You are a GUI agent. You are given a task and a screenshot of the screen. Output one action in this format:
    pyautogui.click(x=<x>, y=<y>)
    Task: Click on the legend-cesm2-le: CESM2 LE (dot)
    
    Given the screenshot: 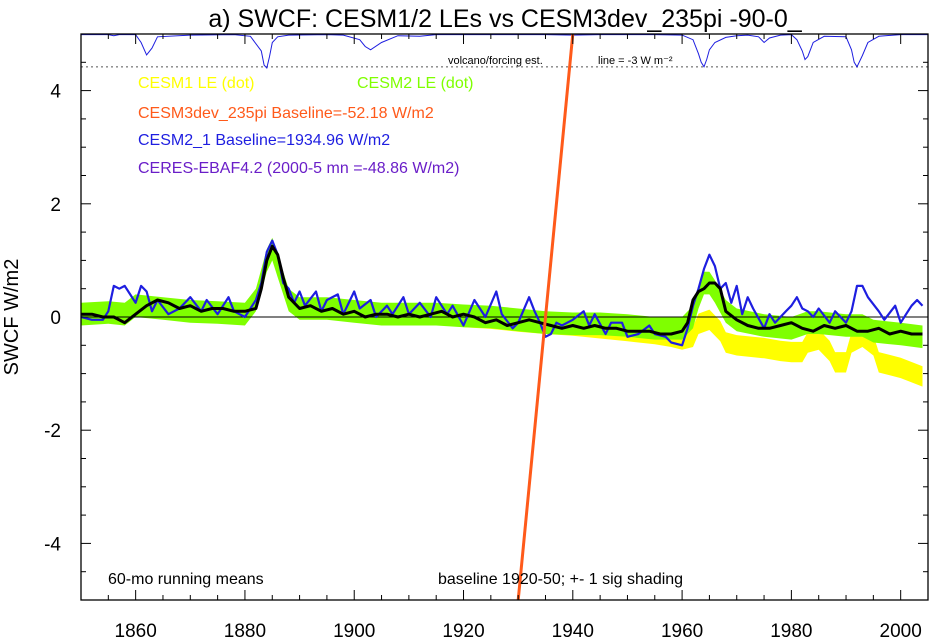 What is the action you would take?
    pyautogui.click(x=415, y=83)
    